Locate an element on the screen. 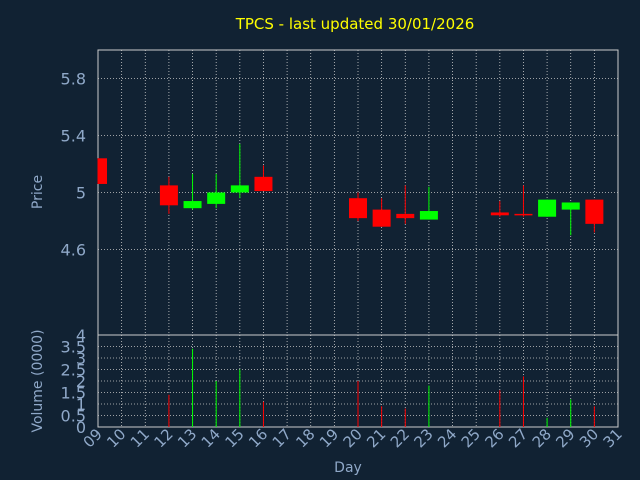 This screenshot has height=480, width=640. price-axis-label: Price is located at coordinates (38, 192).